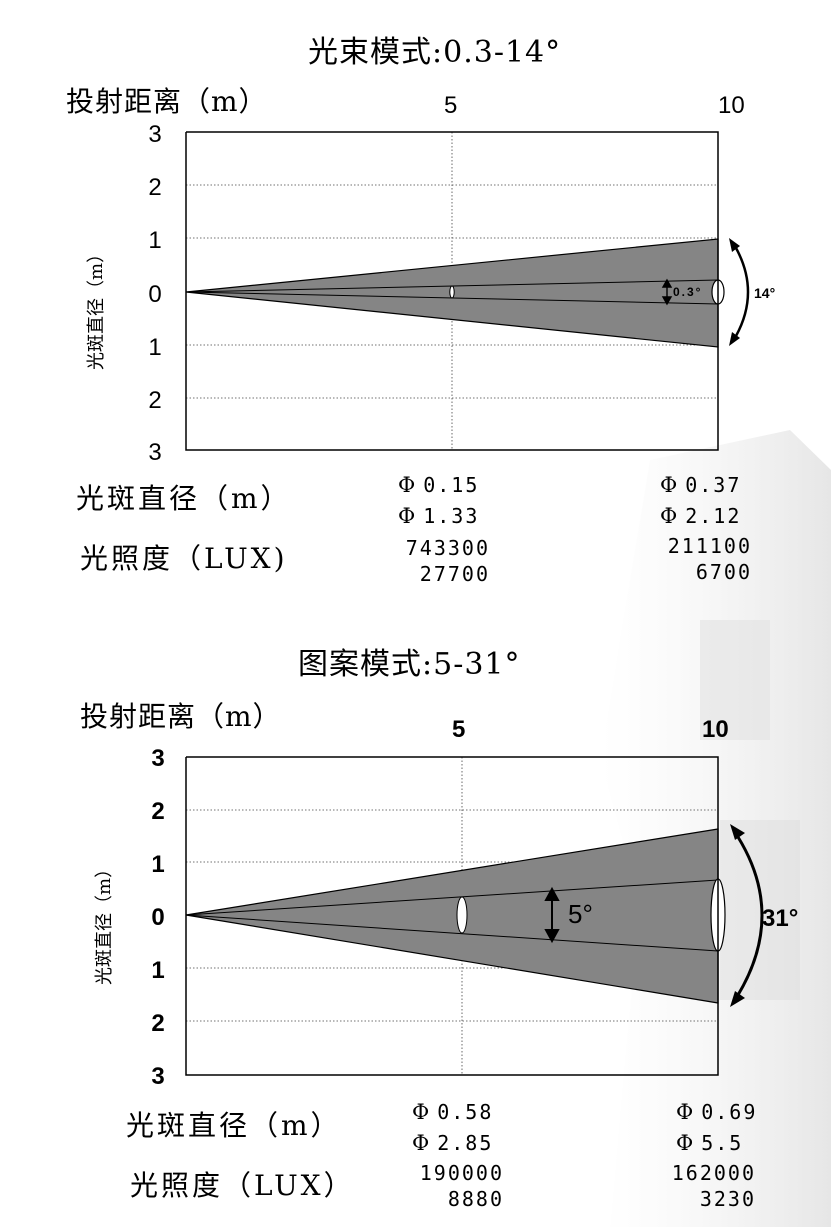 This screenshot has width=831, height=1227. What do you see at coordinates (439, 485) in the screenshot?
I see `diameter-min-5m: Φ 0.15` at bounding box center [439, 485].